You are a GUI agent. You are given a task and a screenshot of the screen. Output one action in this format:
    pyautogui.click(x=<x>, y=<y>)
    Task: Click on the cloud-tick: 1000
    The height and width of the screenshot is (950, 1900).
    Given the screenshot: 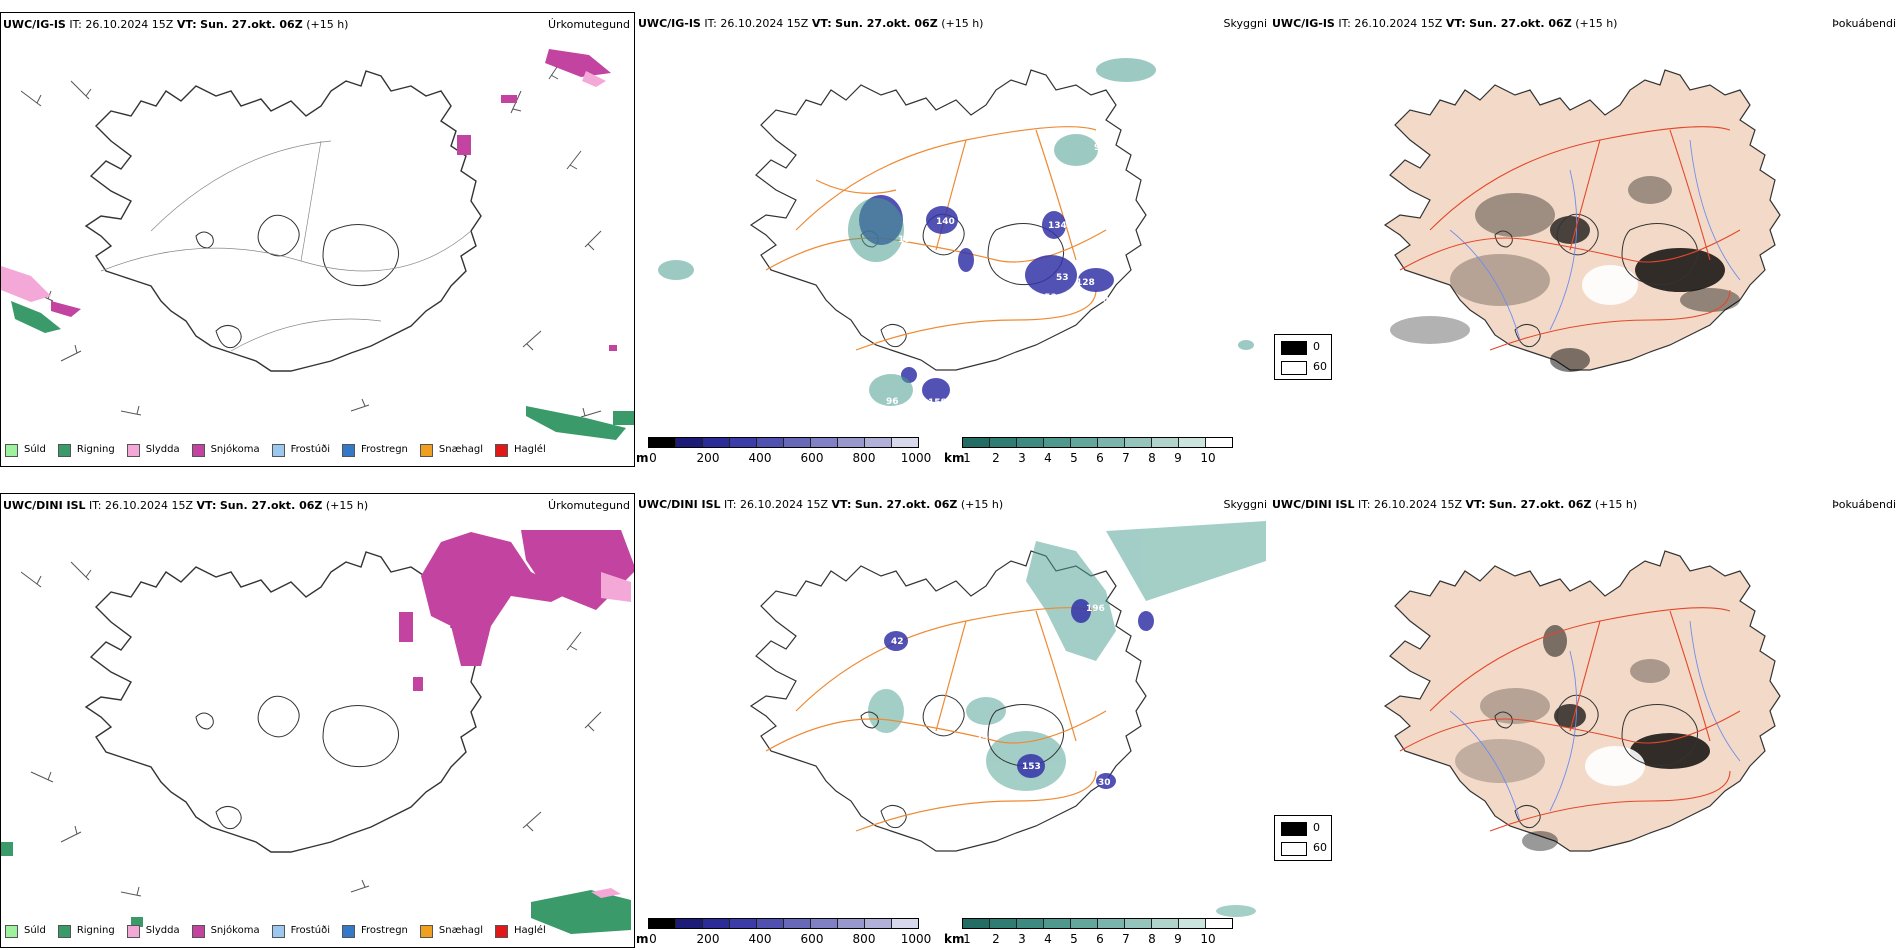 What is the action you would take?
    pyautogui.click(x=916, y=458)
    